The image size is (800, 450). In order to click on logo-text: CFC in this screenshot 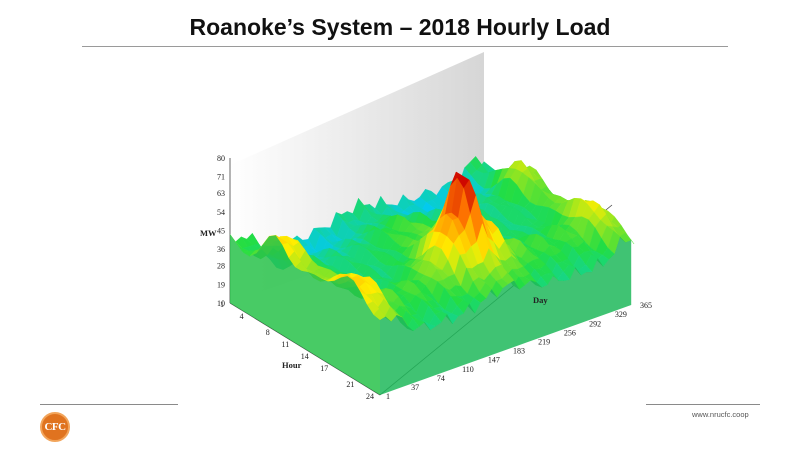, I will do `click(55, 427)`.